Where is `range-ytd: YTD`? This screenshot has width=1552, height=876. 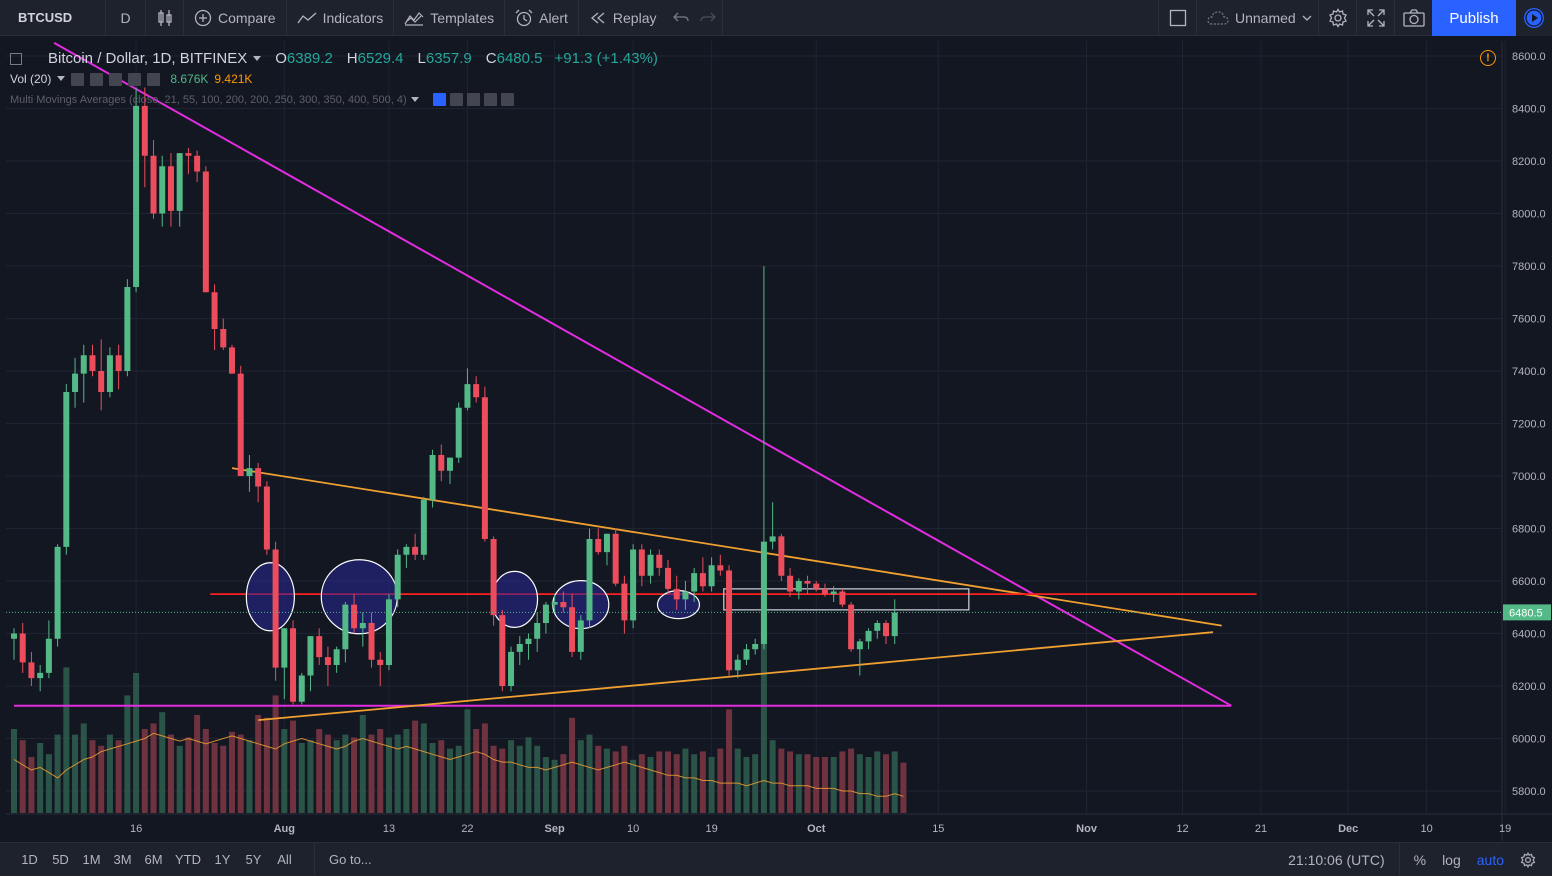 range-ytd: YTD is located at coordinates (188, 859).